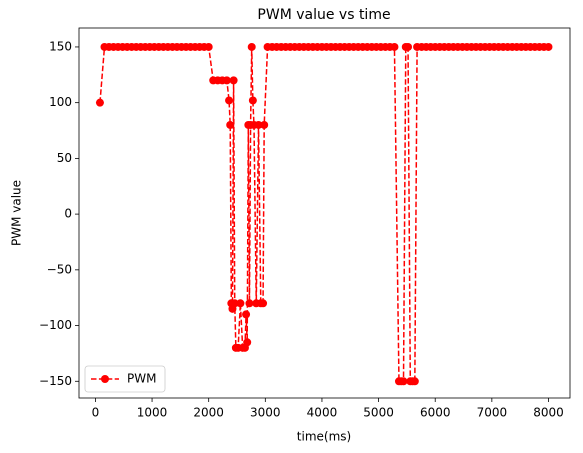  What do you see at coordinates (265, 413) in the screenshot?
I see `x-tick-label: 3000` at bounding box center [265, 413].